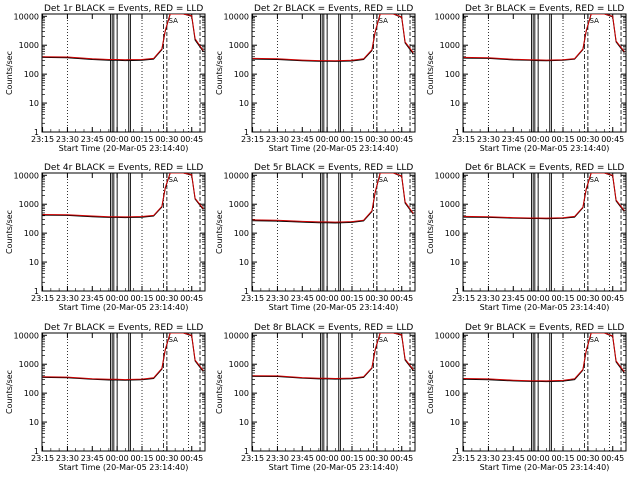 This screenshot has width=640, height=484. What do you see at coordinates (333, 328) in the screenshot?
I see `panel-title: Det 8r BLACK = Events, RED = LLD` at bounding box center [333, 328].